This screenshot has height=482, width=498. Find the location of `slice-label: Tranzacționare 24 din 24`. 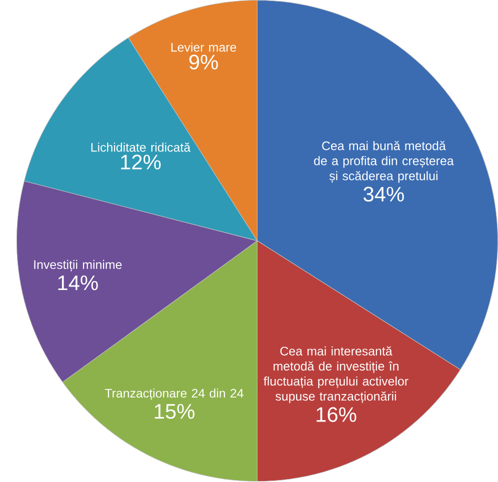

slice-label: Tranzacționare 24 din 24 is located at coordinates (174, 394).